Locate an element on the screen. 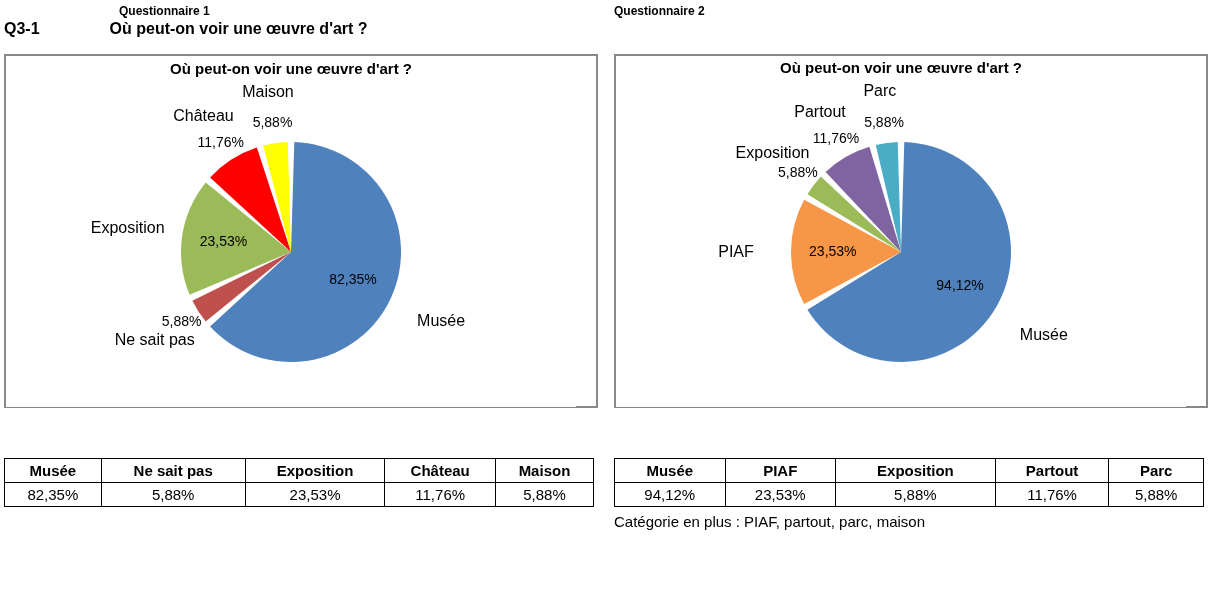 This screenshot has width=1210, height=590. category-label: Partout is located at coordinates (1052, 470).